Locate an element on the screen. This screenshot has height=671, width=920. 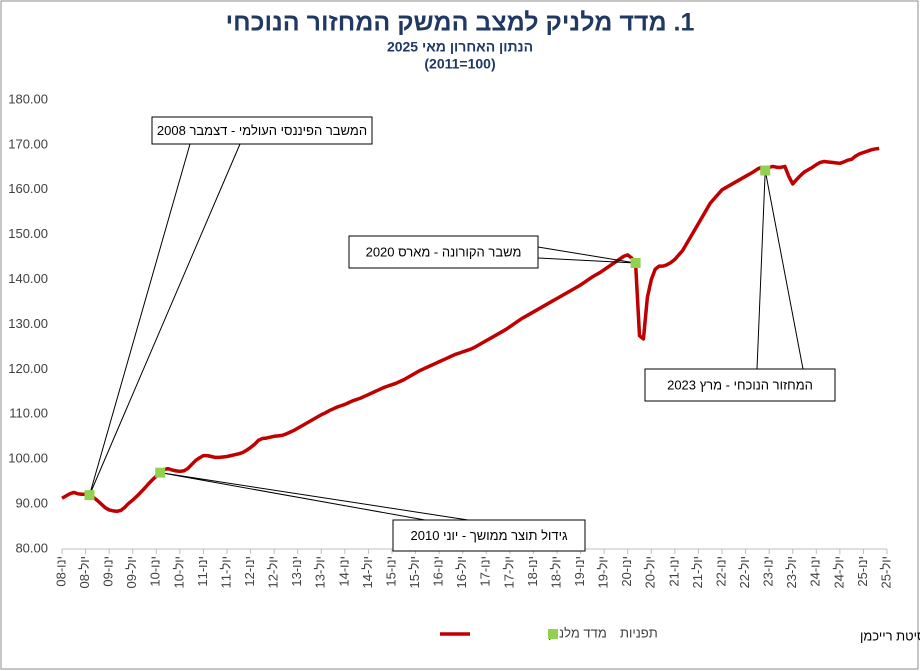
y-tick-label: 160.00 is located at coordinates (28, 188).